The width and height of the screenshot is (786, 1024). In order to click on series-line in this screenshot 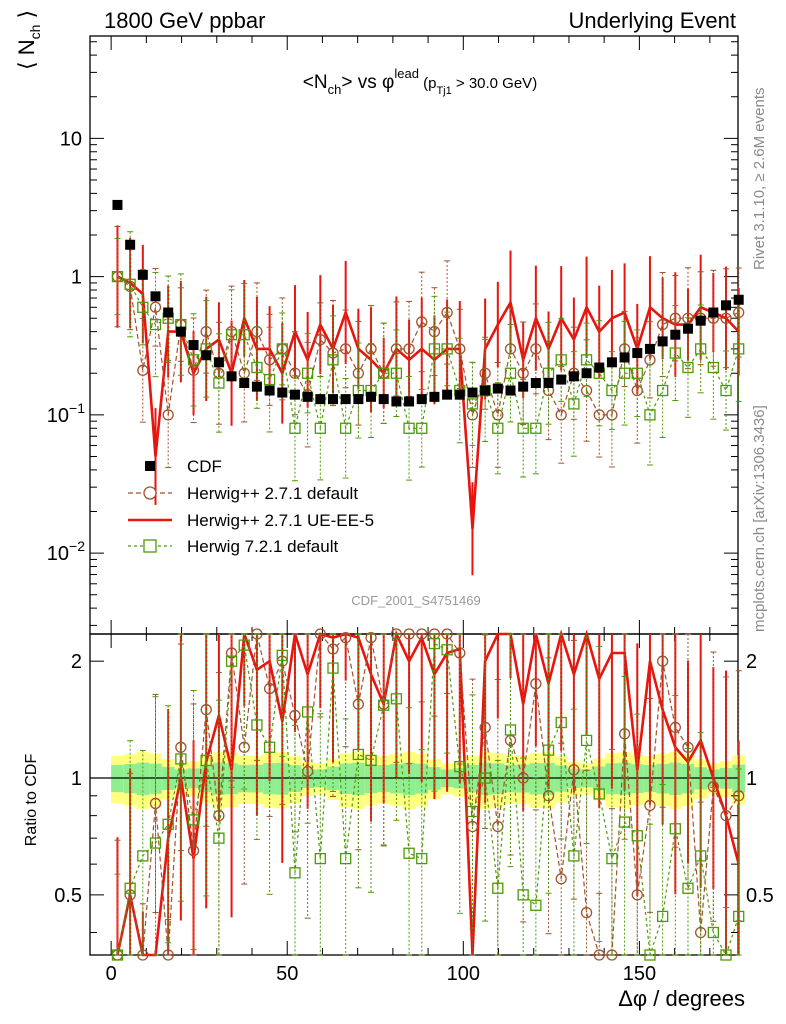, I will do `click(428, 353)`.